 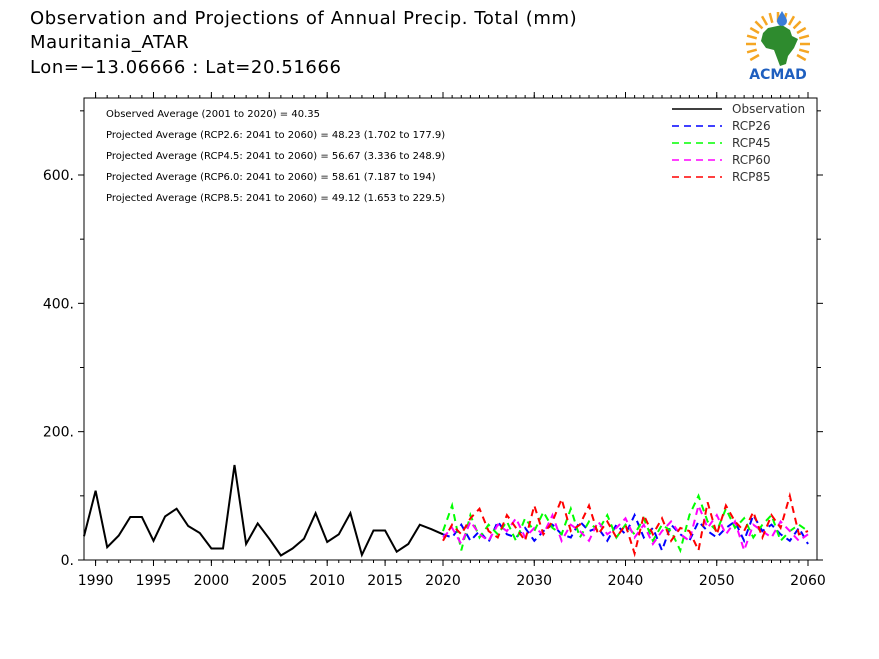 I want to click on y-tick-label: 600., so click(x=58, y=176).